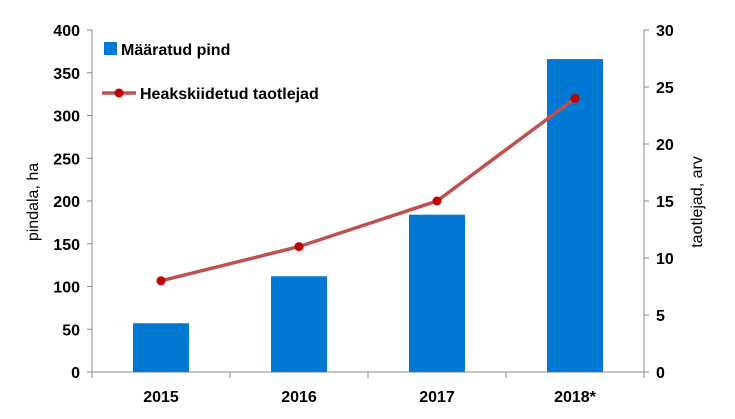  Describe the element at coordinates (66, 74) in the screenshot. I see `left-tick-label: 350` at that location.